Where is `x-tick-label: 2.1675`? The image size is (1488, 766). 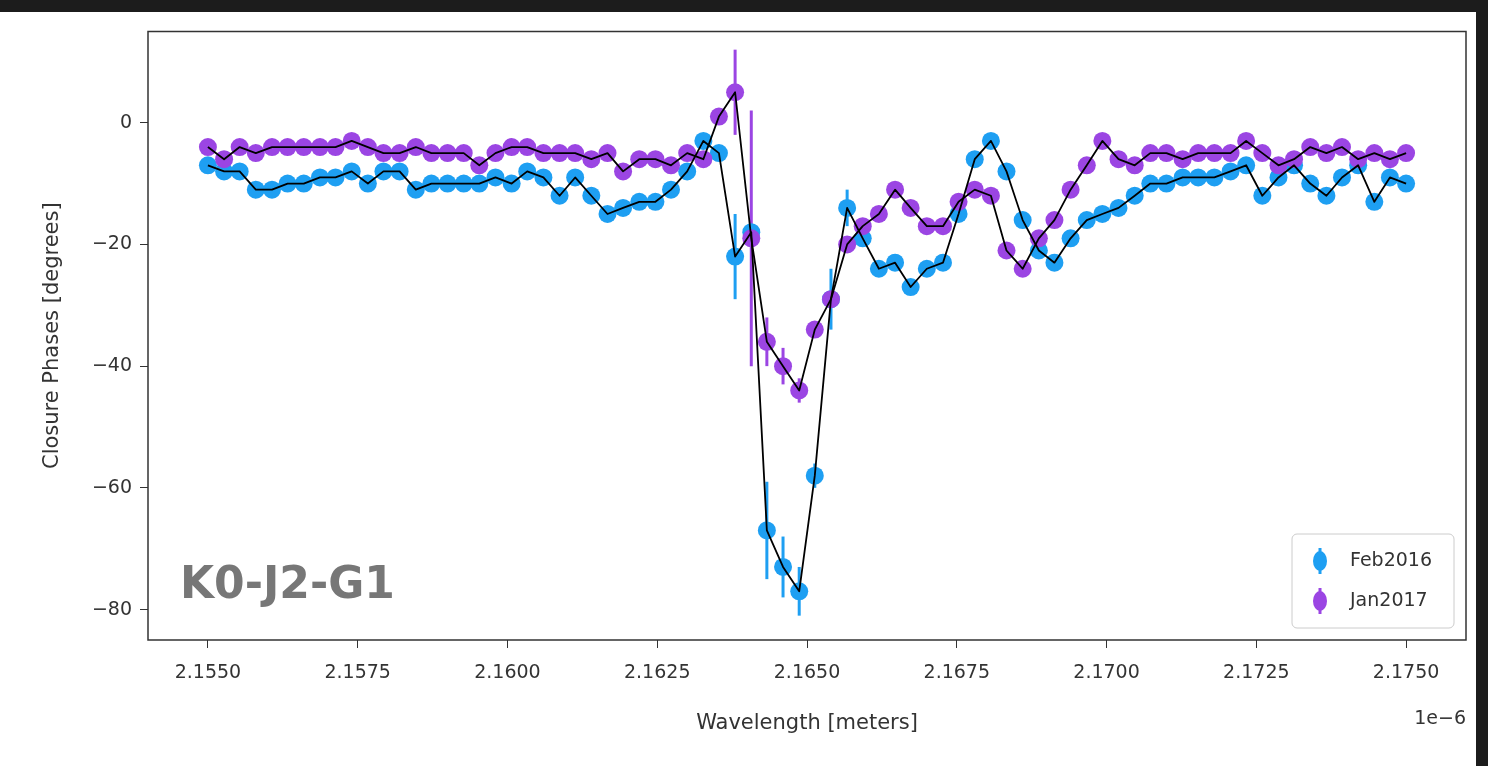
x-tick-label: 2.1675 is located at coordinates (957, 671).